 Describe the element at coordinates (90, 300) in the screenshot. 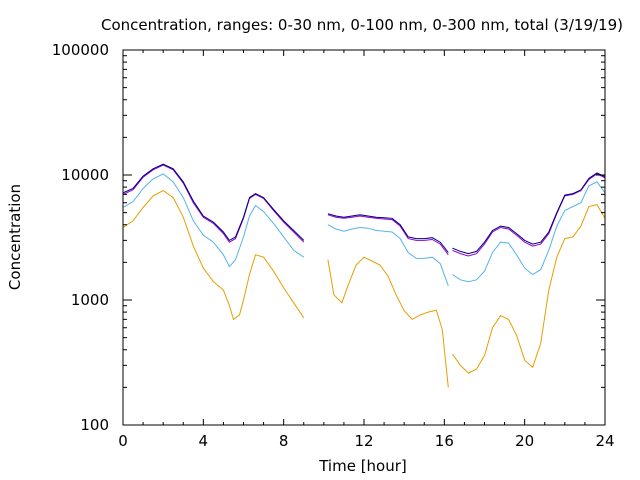

I see `y-tick-label: 1000` at that location.